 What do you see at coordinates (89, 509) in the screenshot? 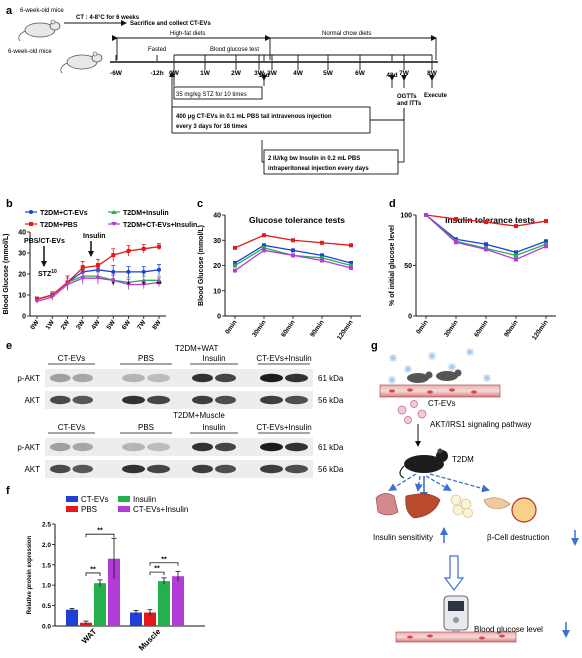
I see `legend-label: PBS` at bounding box center [89, 509].